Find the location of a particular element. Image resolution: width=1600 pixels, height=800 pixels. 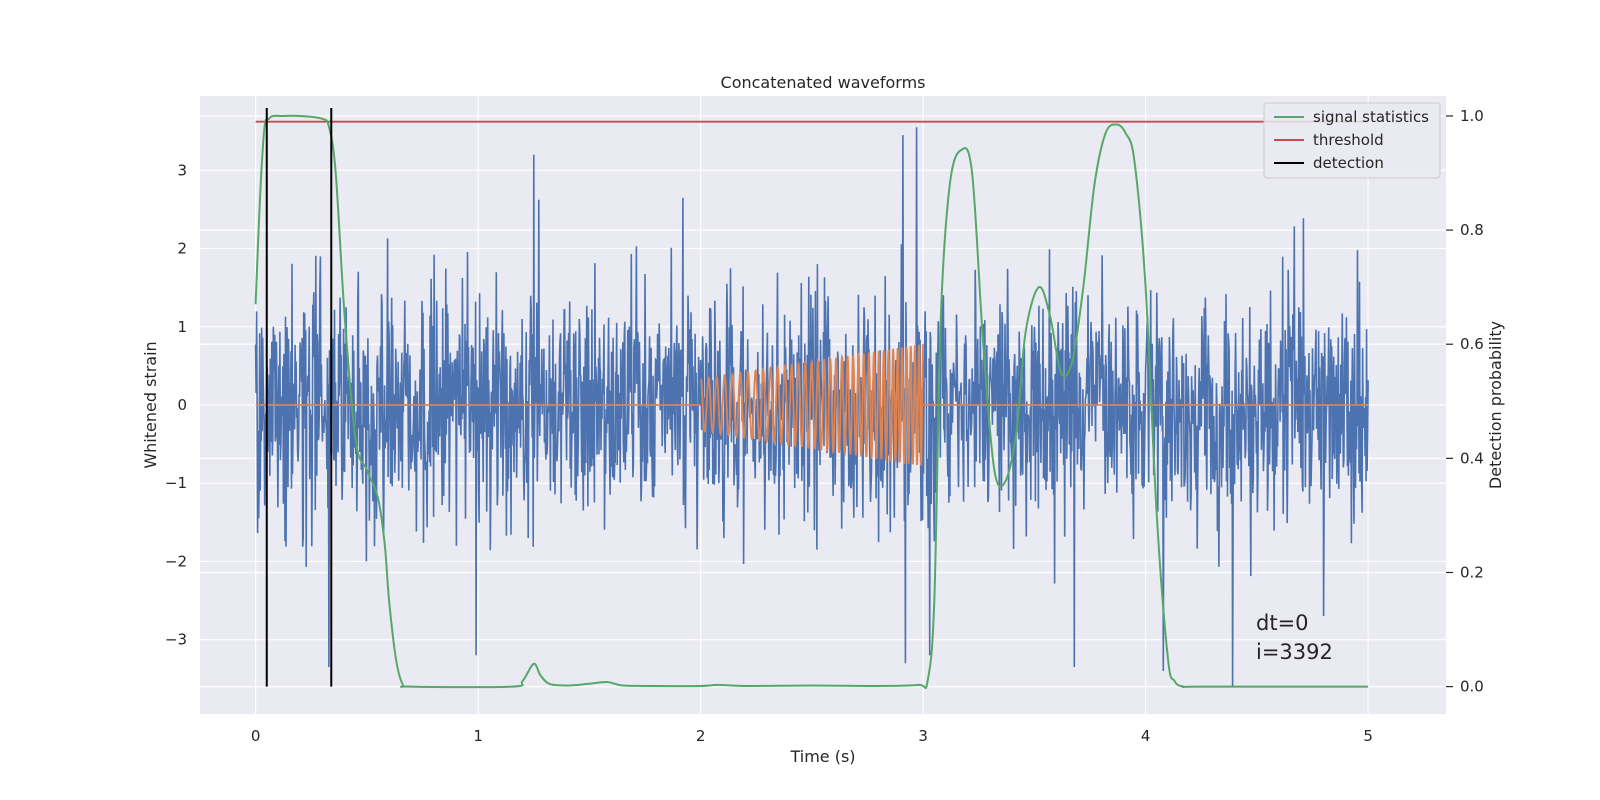

y-right-tick-label: 0.0 is located at coordinates (1472, 687).